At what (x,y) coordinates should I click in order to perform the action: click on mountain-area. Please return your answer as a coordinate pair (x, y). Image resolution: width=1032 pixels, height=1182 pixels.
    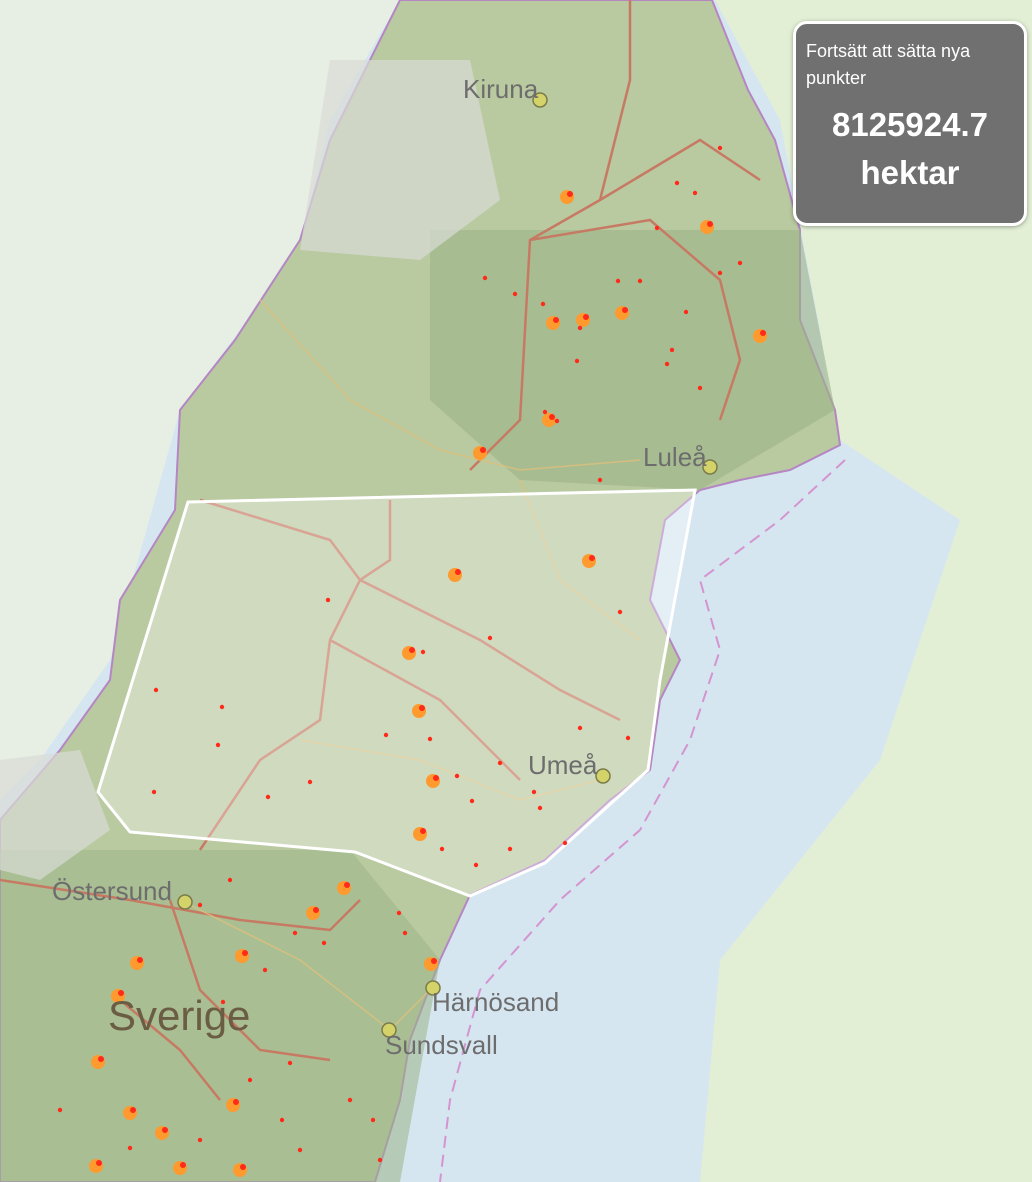
    Looking at the image, I should click on (55, 815).